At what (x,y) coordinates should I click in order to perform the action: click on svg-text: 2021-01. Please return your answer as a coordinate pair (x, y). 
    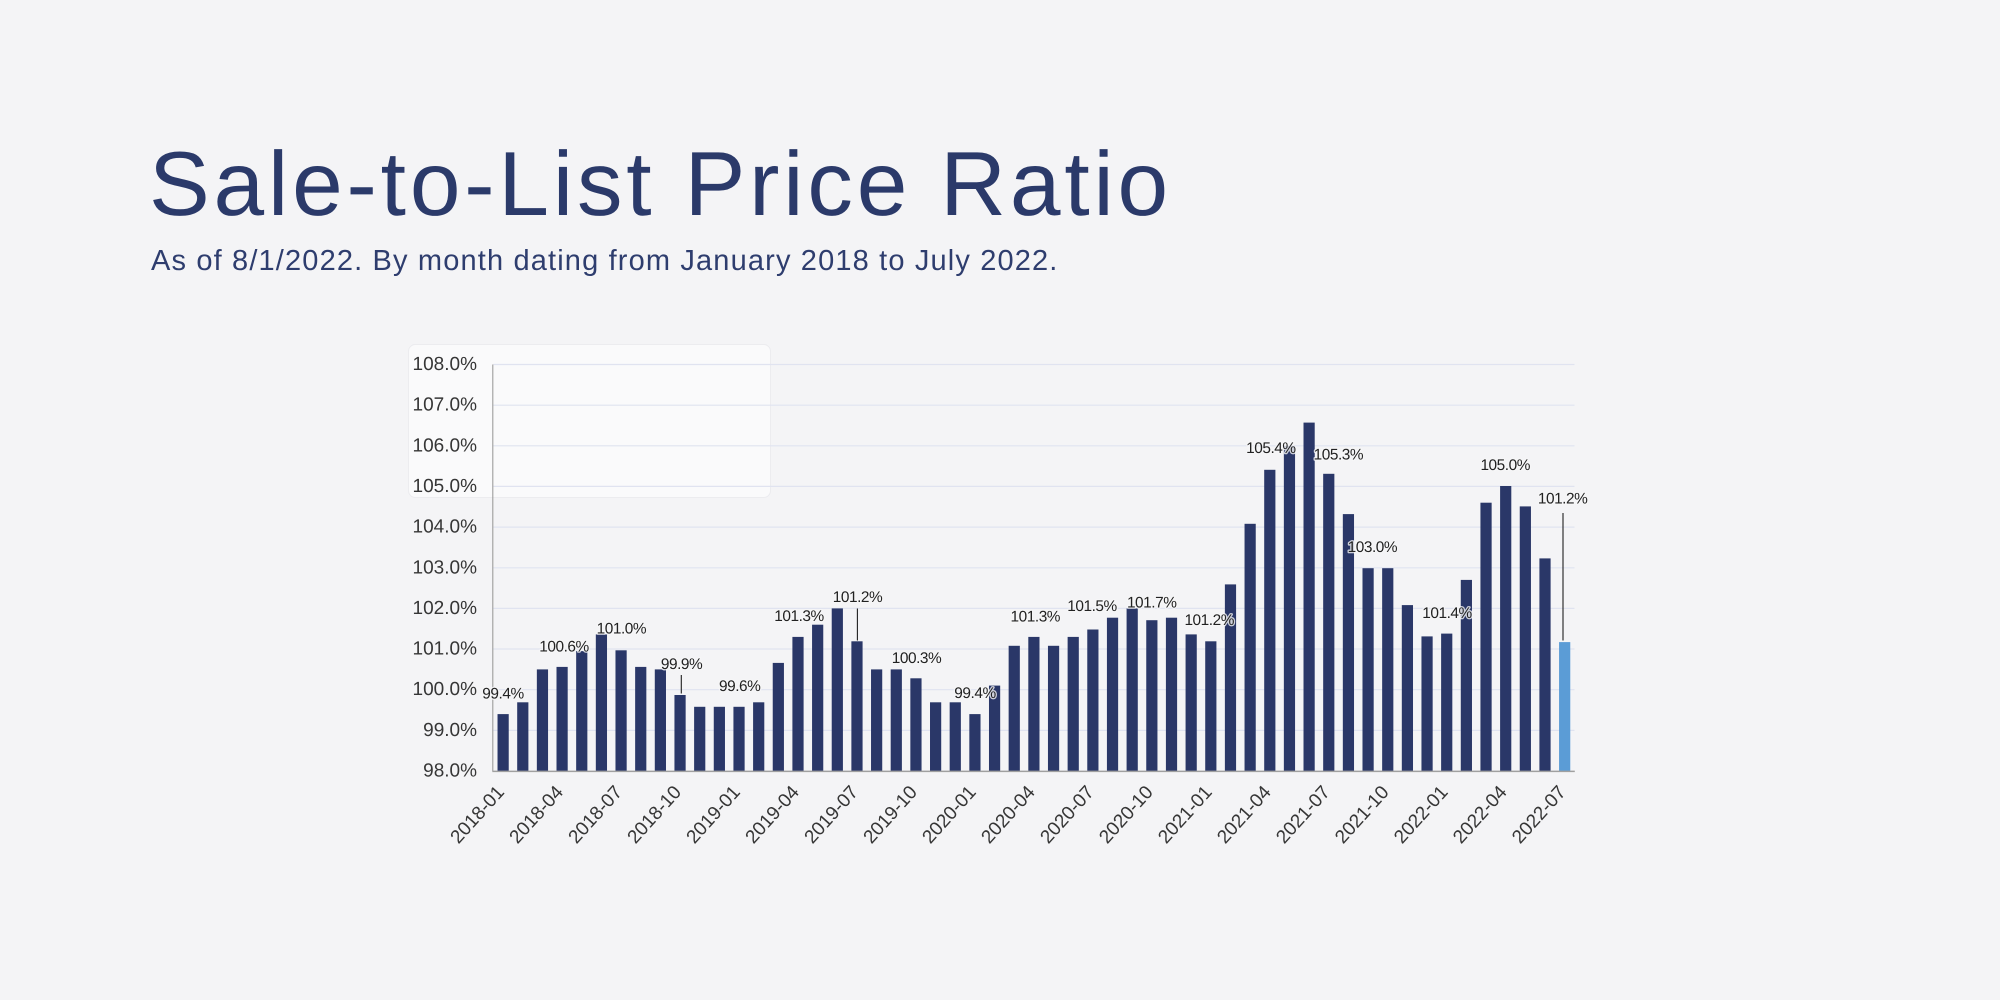
    Looking at the image, I should click on (1185, 815).